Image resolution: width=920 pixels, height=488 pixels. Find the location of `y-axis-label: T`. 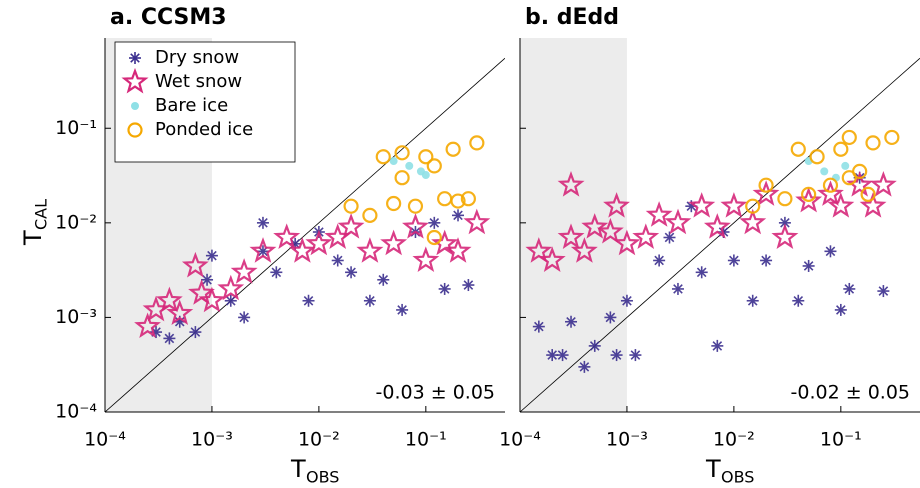

y-axis-label: T is located at coordinates (33, 238).